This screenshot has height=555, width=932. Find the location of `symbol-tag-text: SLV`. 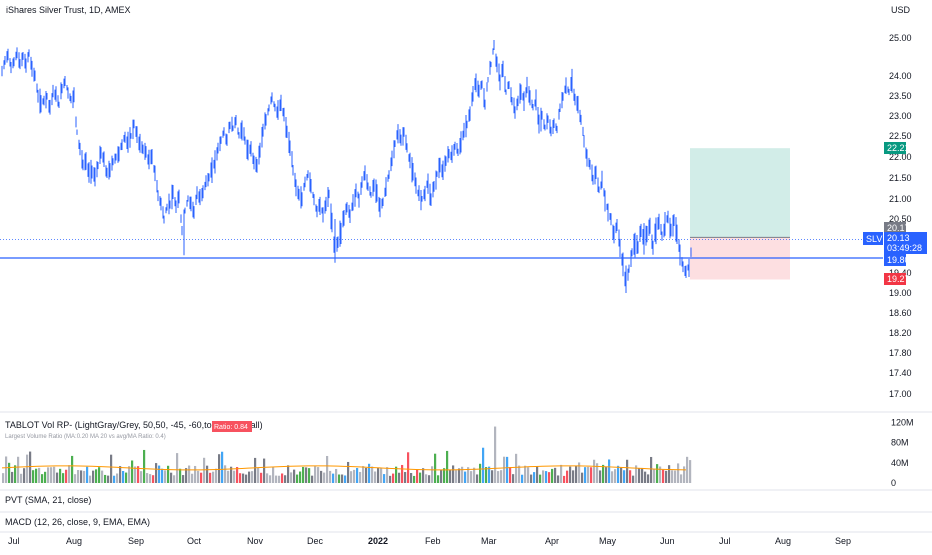

symbol-tag-text: SLV is located at coordinates (874, 239).